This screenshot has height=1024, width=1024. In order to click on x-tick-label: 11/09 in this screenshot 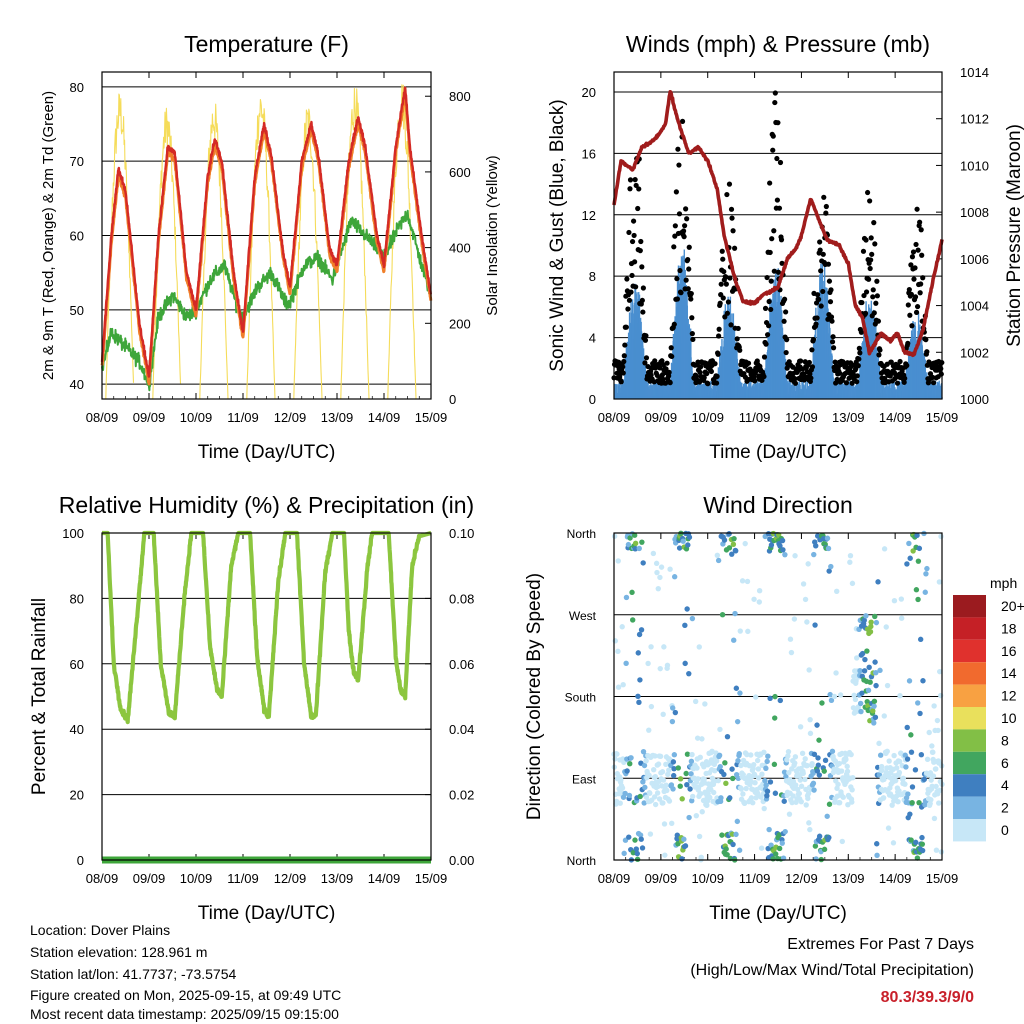, I will do `click(243, 417)`.